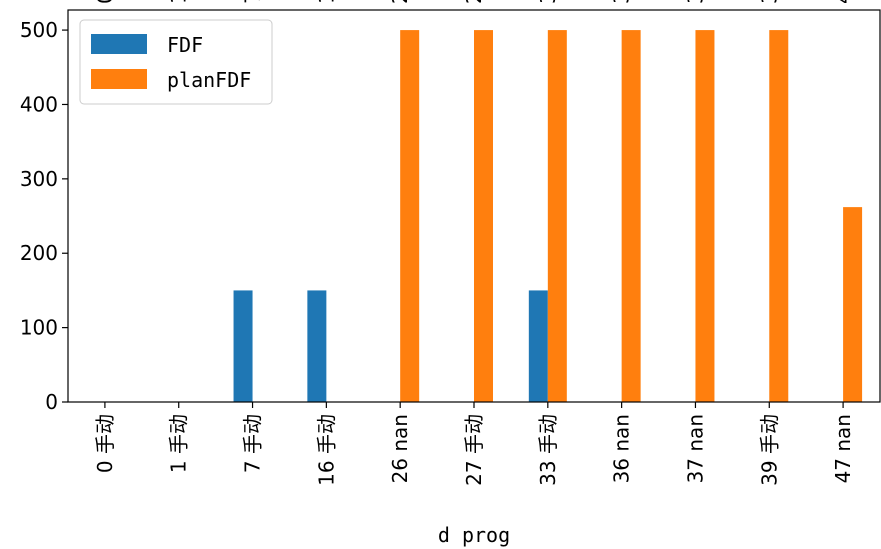 The height and width of the screenshot is (549, 881). I want to click on top-clipped-label-10: 47 nan, so click(843, 2).